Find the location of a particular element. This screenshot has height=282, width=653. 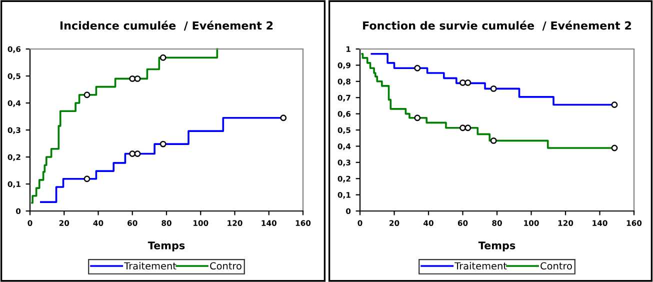

chart-title: Fonction de survie cumulée / Evénement 2 is located at coordinates (497, 25).